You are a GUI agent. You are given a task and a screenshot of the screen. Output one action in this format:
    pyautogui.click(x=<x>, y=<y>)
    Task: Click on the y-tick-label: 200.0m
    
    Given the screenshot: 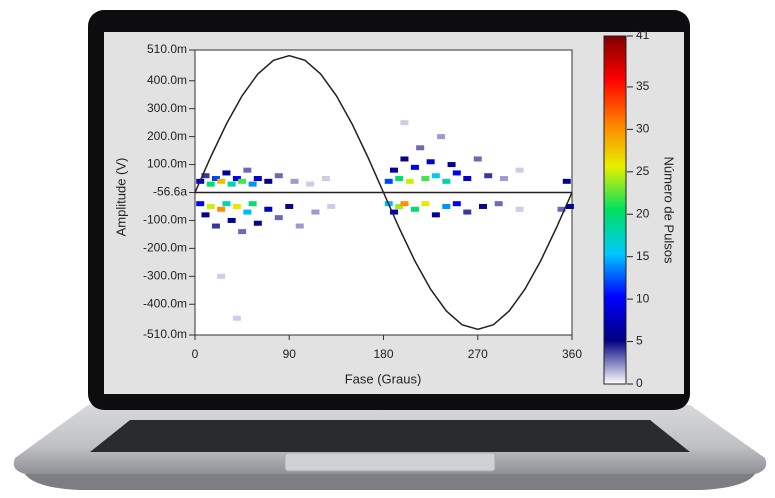 What is the action you would take?
    pyautogui.click(x=167, y=136)
    